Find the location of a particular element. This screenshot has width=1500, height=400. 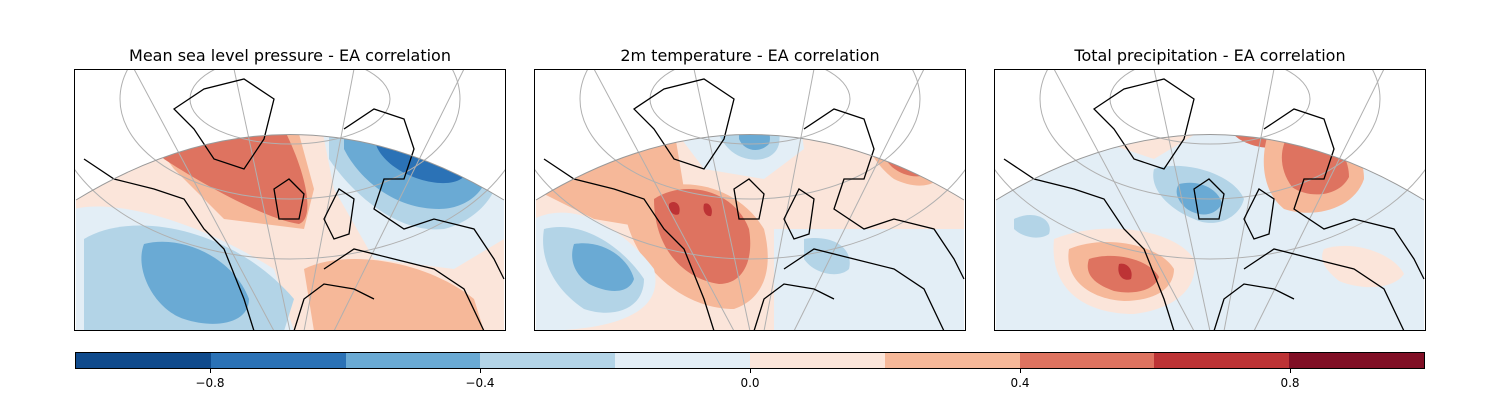

colorbar-tick-label: 0.4 is located at coordinates (1020, 383).